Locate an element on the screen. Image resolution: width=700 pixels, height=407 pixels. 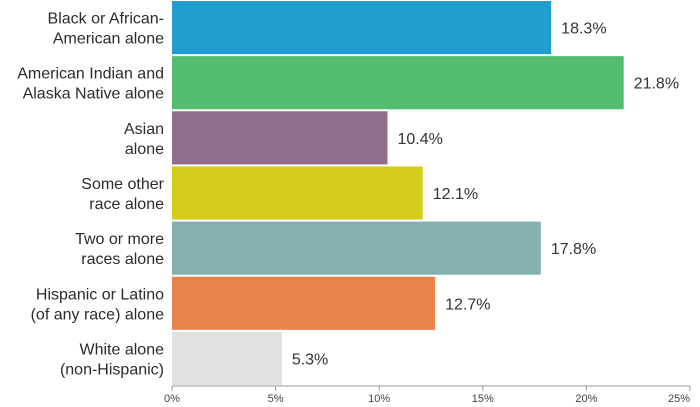
value-label-6: 5.3% is located at coordinates (310, 359).